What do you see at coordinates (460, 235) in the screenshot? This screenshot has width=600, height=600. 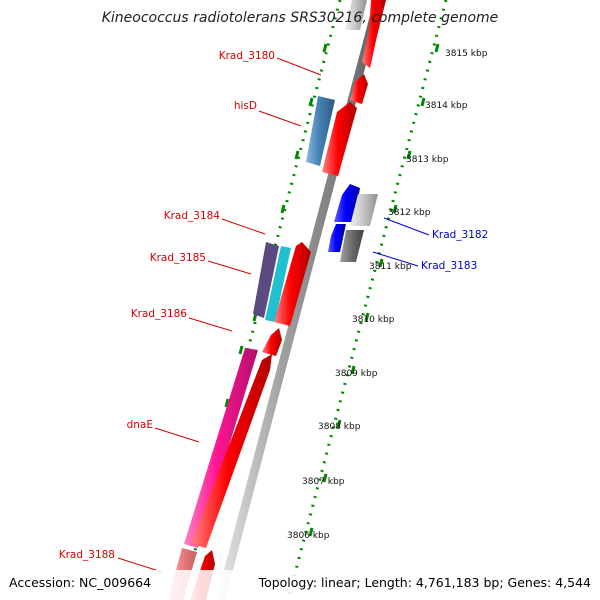 I see `gene-label-krad3182: Krad_3182` at bounding box center [460, 235].